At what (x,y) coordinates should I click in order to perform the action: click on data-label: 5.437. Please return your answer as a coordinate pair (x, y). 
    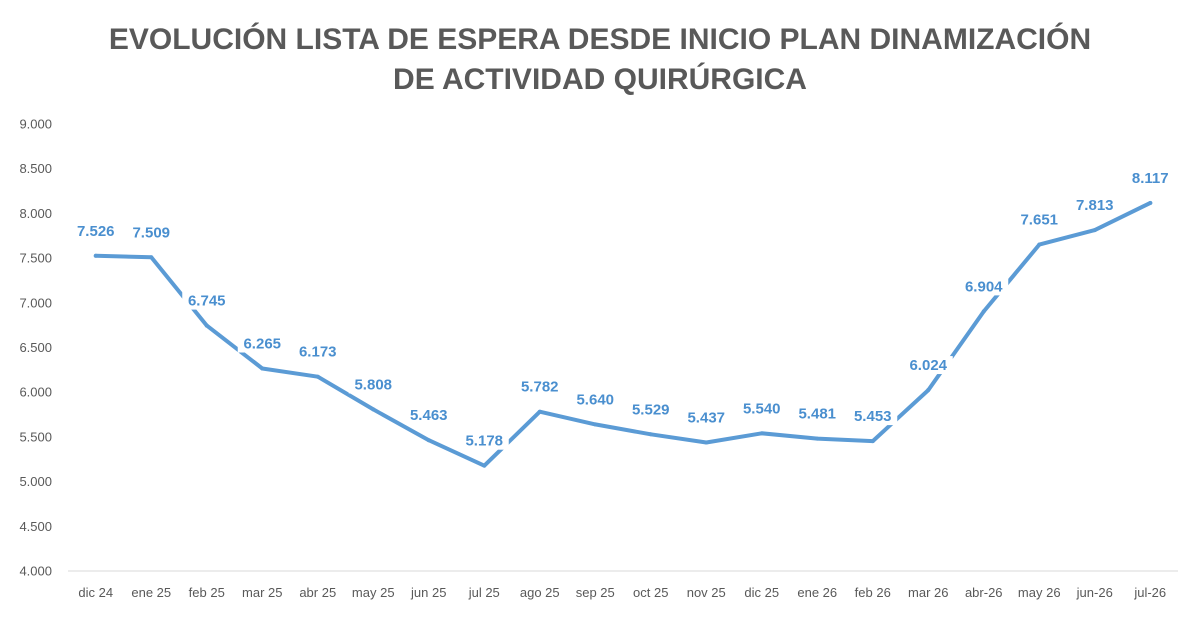
    Looking at the image, I should click on (706, 418).